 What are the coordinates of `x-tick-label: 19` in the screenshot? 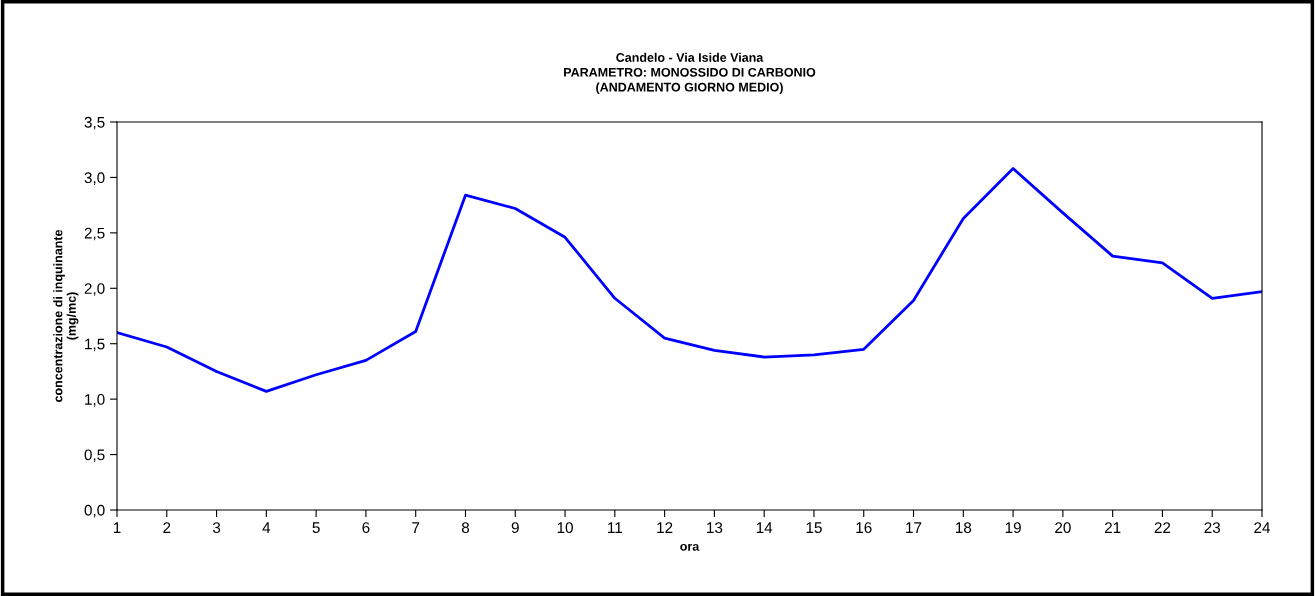 It's located at (1013, 528).